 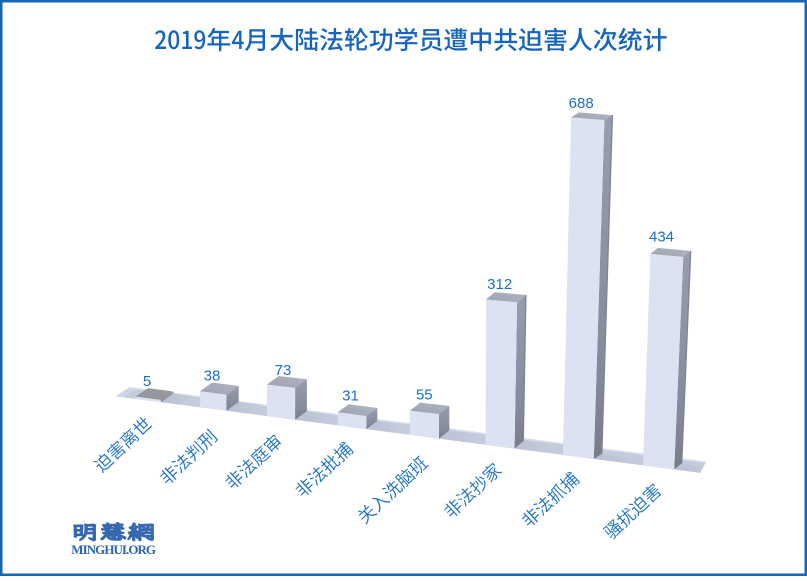 What do you see at coordinates (350, 395) in the screenshot?
I see `svg-text: 31` at bounding box center [350, 395].